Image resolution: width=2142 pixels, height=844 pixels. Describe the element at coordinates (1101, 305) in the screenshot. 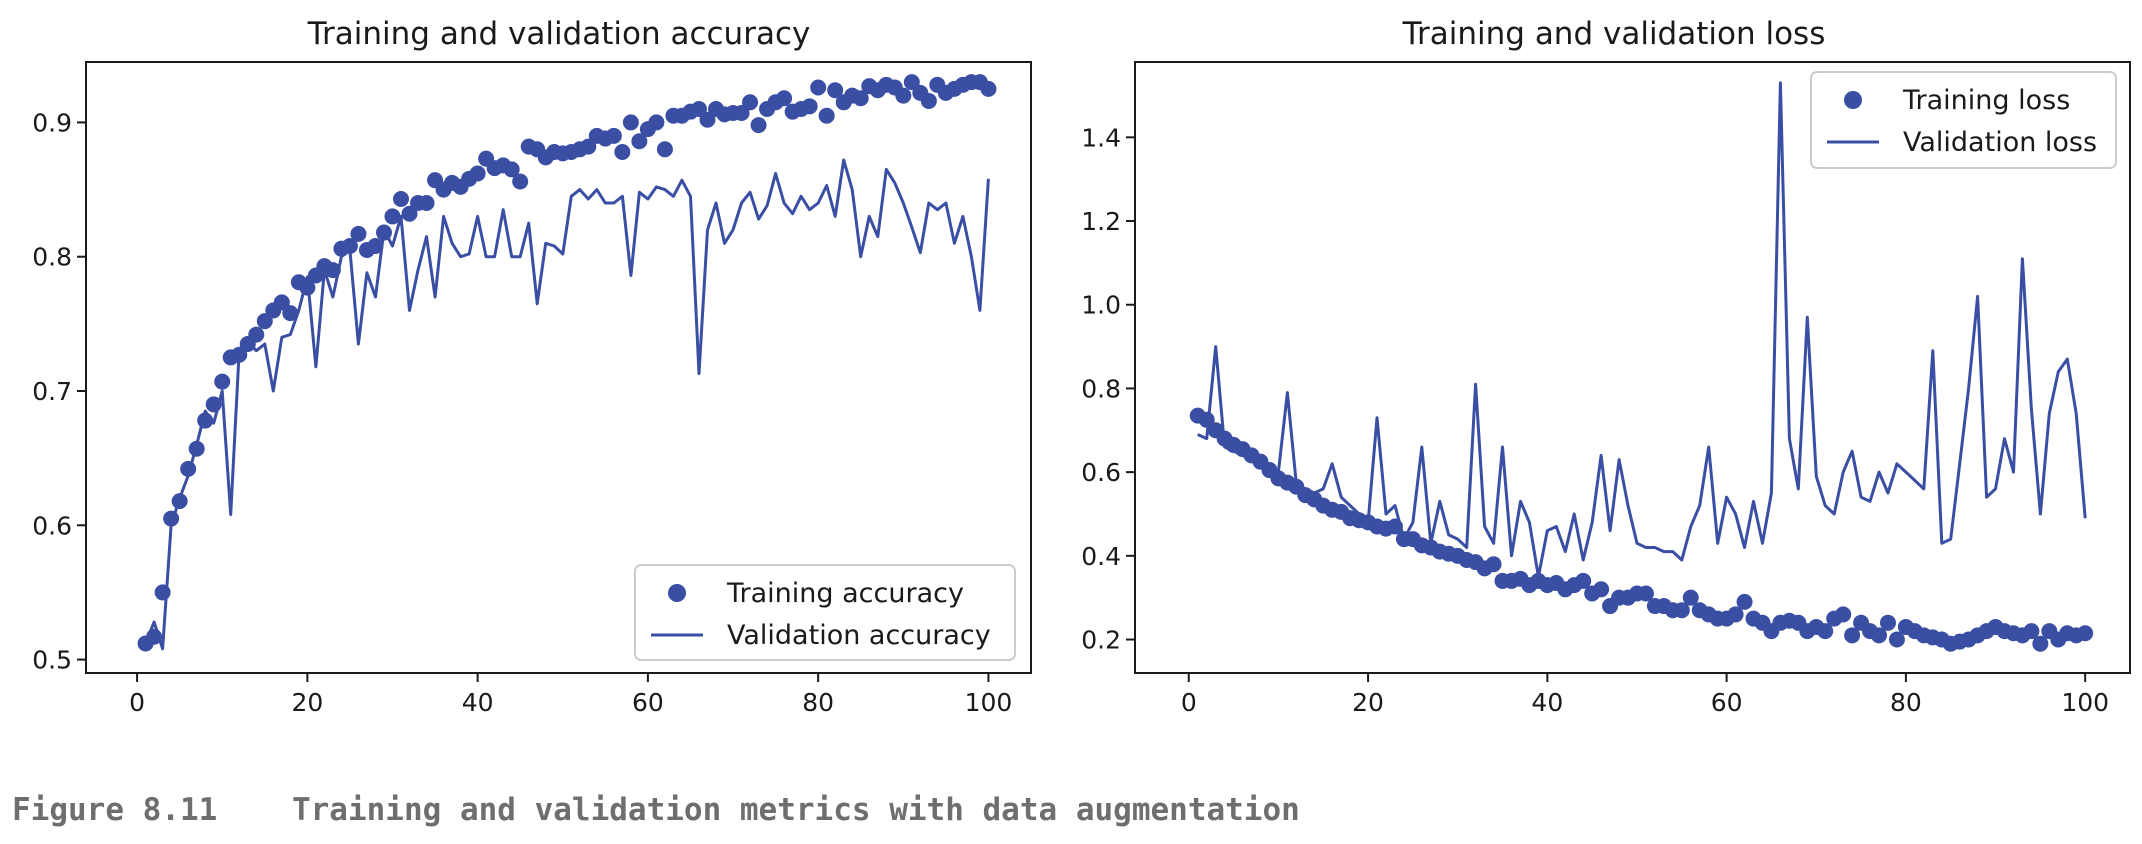

I see `y-tick-label: 1.0` at that location.